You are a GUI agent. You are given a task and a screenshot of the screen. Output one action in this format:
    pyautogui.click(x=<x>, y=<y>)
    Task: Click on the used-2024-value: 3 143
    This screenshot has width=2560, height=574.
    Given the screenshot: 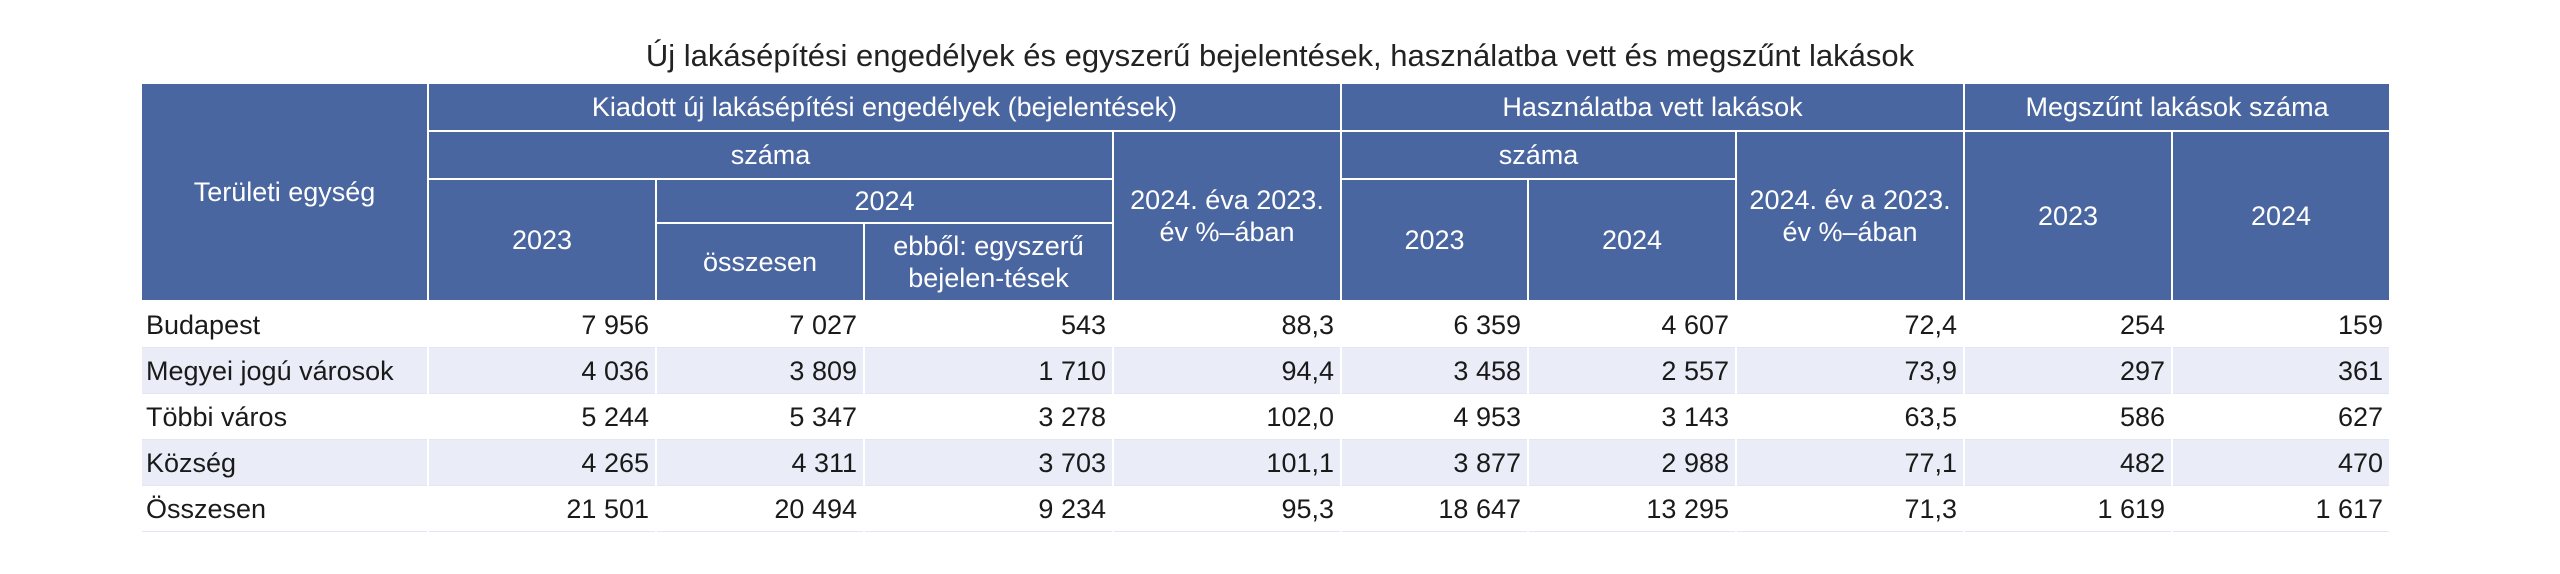 What is the action you would take?
    pyautogui.click(x=1632, y=416)
    